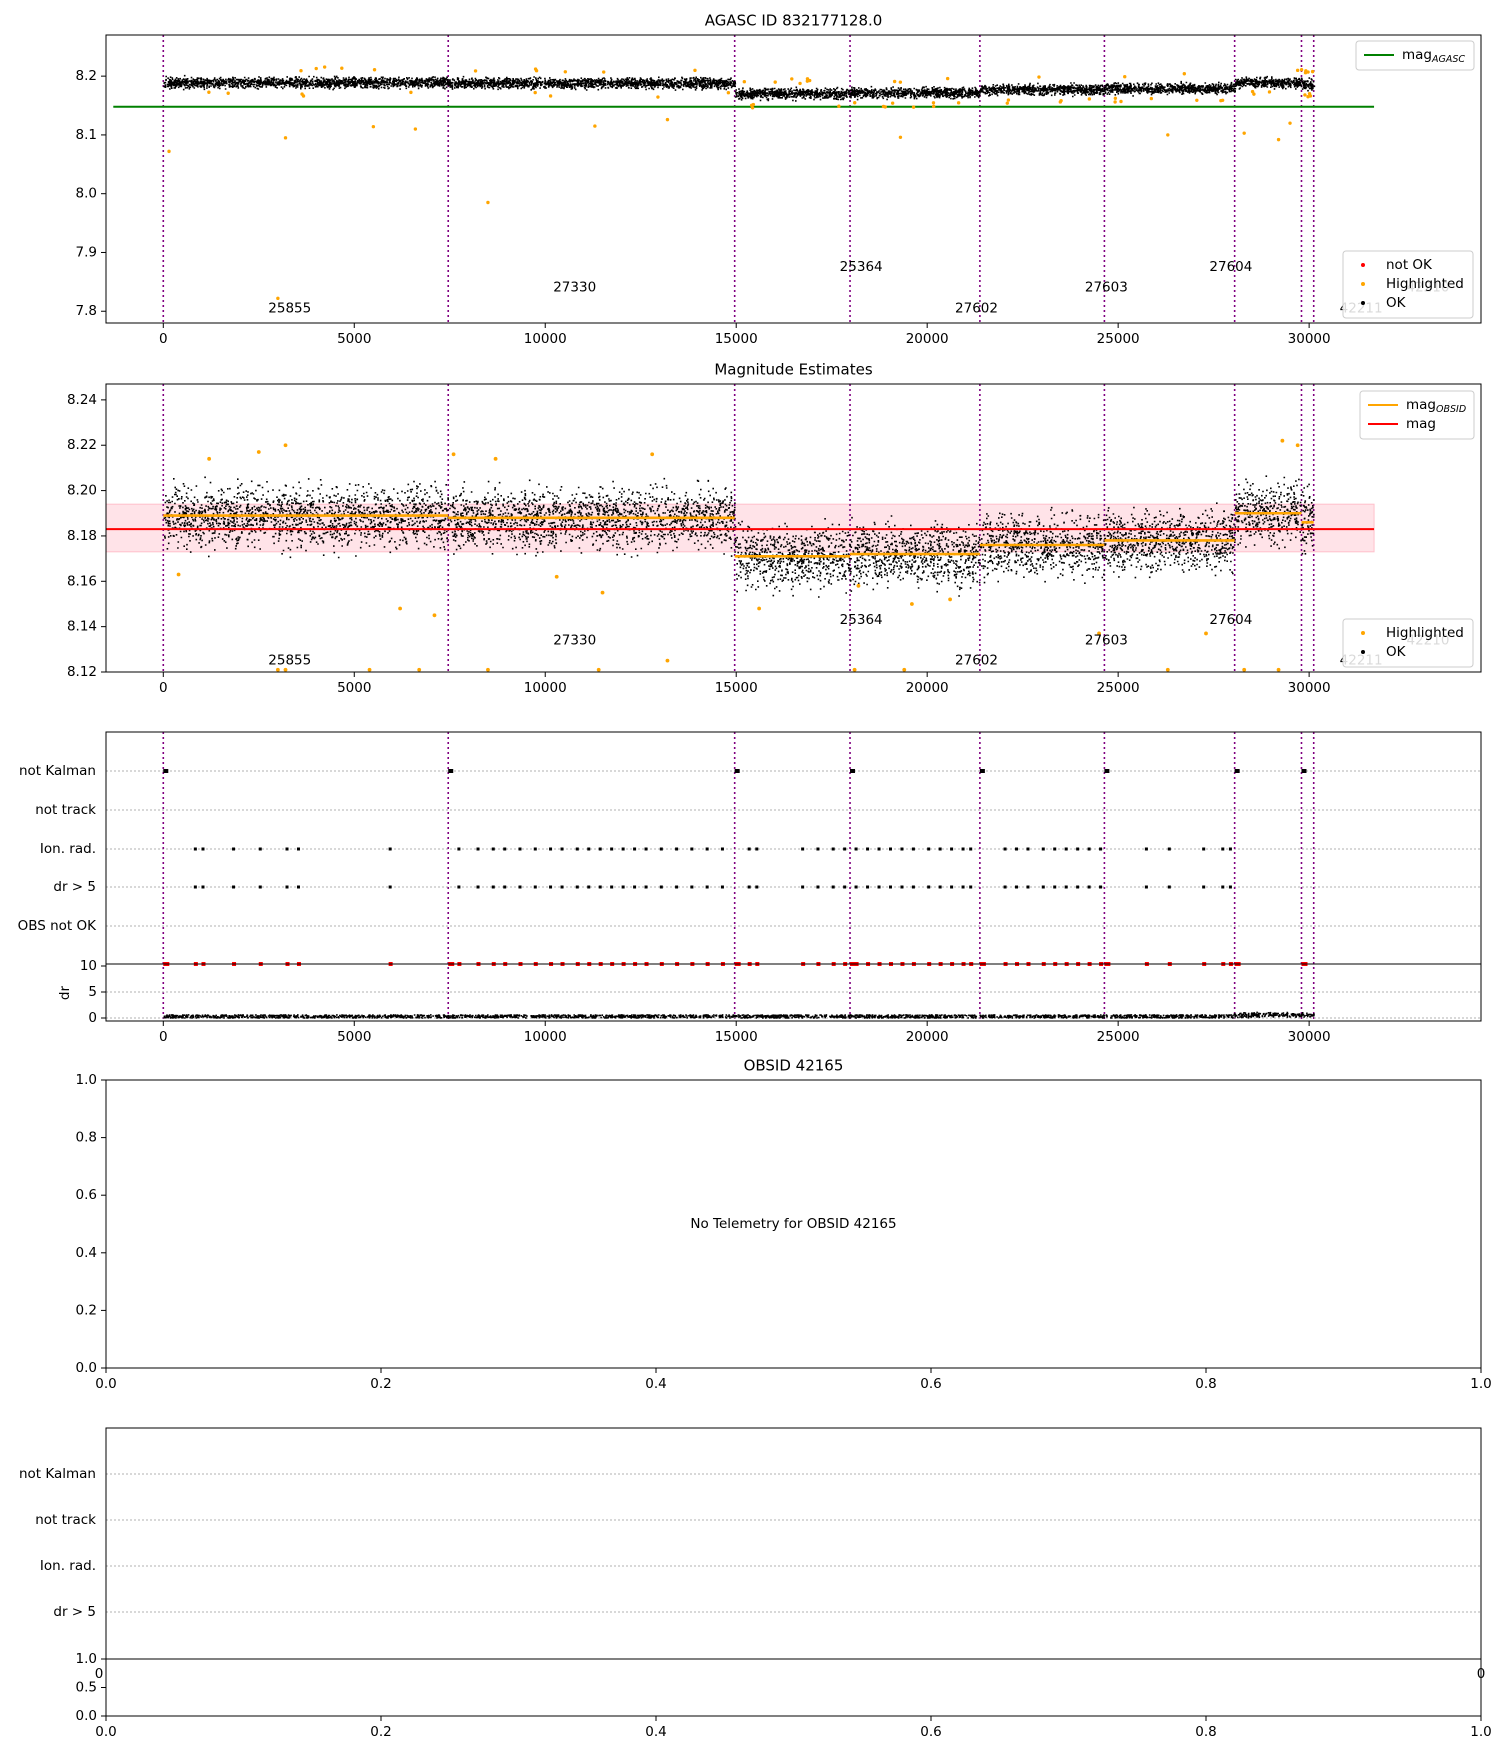 The image size is (1500, 1750). I want to click on agasc-obsid-label-27603: 27603, so click(1106, 288).